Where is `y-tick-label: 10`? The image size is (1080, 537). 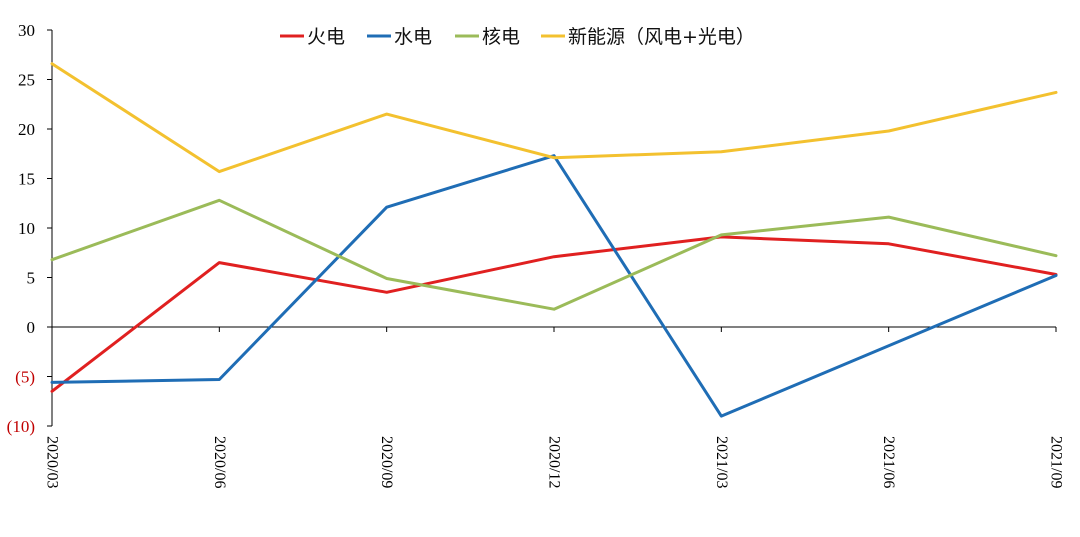 y-tick-label: 10 is located at coordinates (26, 228).